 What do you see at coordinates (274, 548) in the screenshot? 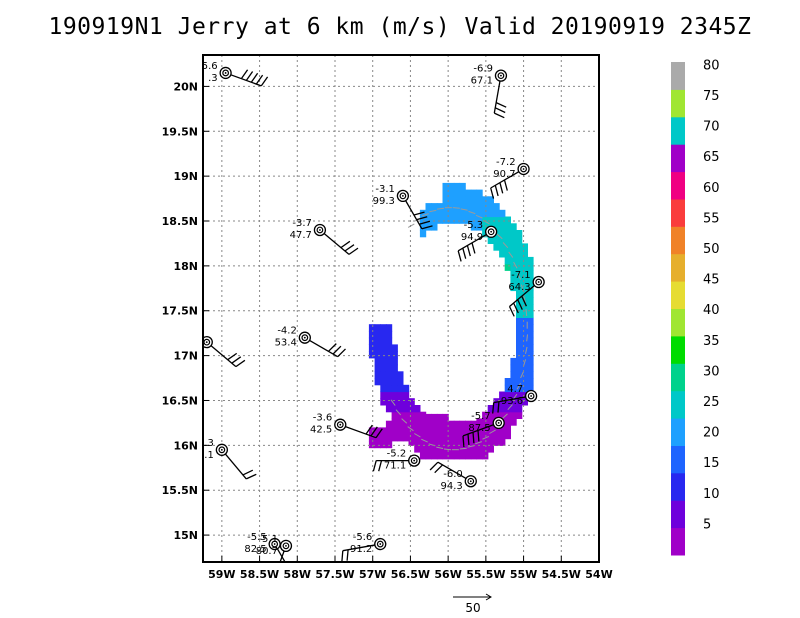
I see `dropsonde: -5.180.7` at bounding box center [274, 548].